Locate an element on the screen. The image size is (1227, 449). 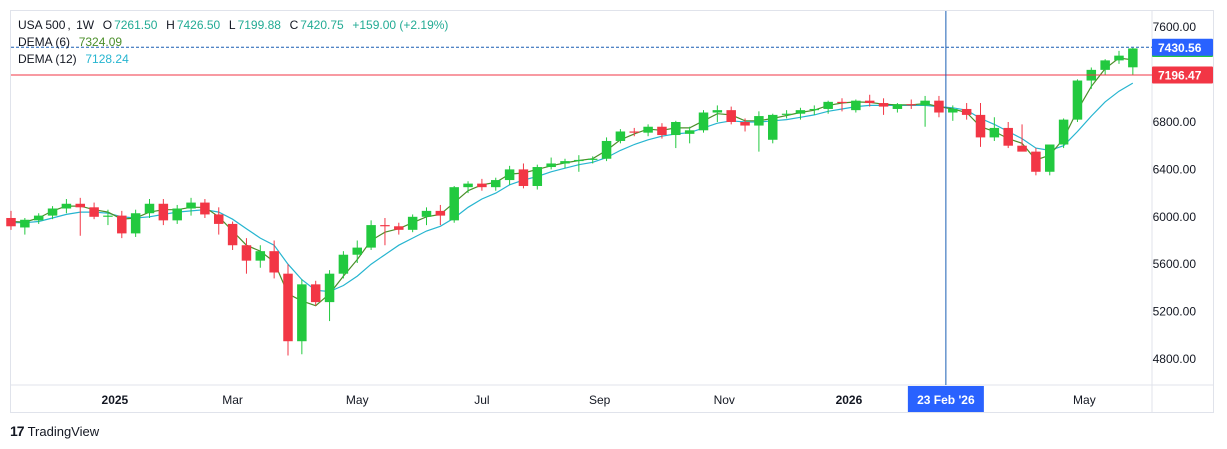
red-line-price-label: 7196.47 is located at coordinates (1182, 75).